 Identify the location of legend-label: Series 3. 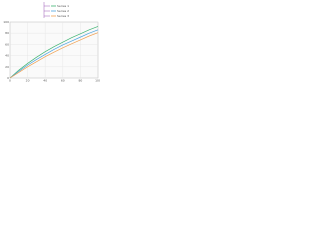
(63, 16).